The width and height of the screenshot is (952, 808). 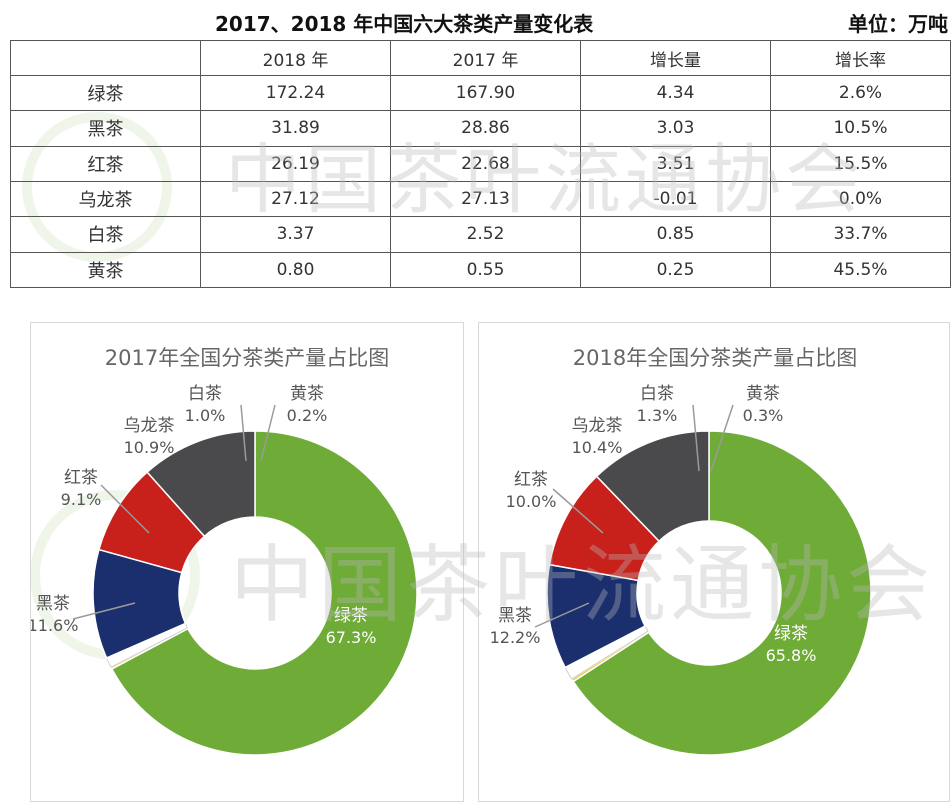 I want to click on row-label: 黄茶, so click(x=105, y=270).